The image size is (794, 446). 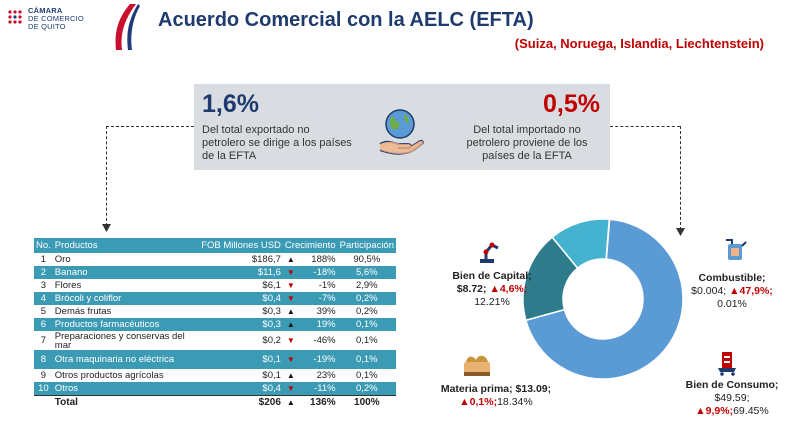 I want to click on row-number: 2, so click(x=43, y=272).